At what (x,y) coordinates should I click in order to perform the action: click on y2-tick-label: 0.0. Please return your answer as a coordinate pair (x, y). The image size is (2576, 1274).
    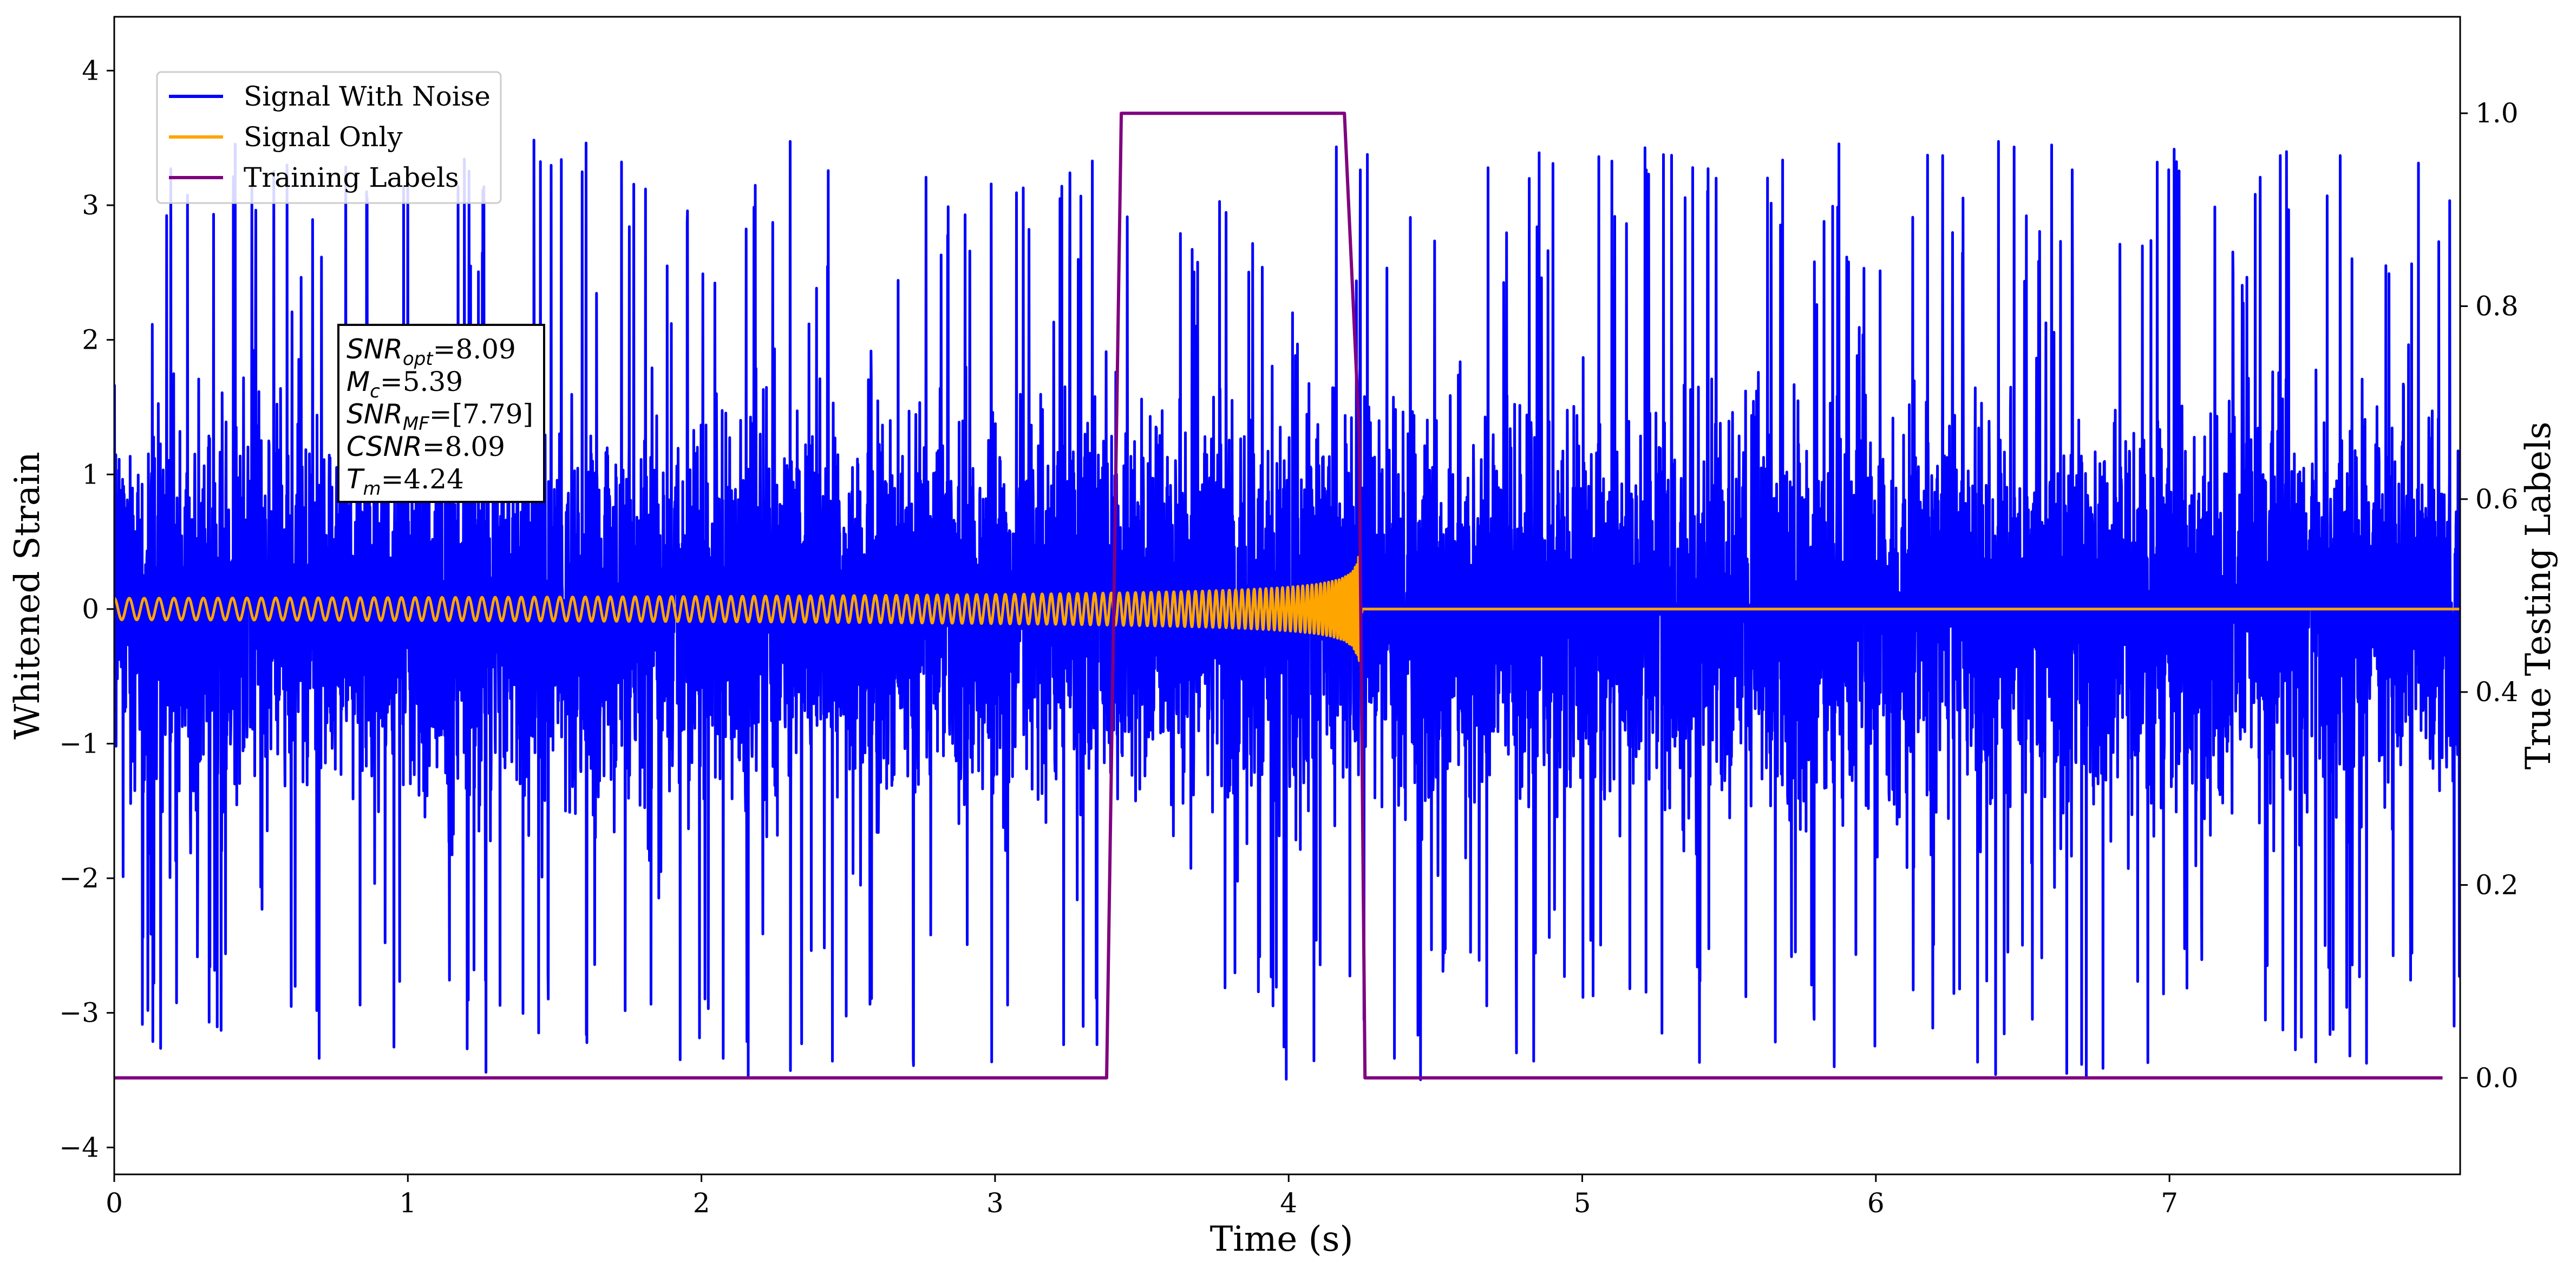
    Looking at the image, I should click on (2497, 1078).